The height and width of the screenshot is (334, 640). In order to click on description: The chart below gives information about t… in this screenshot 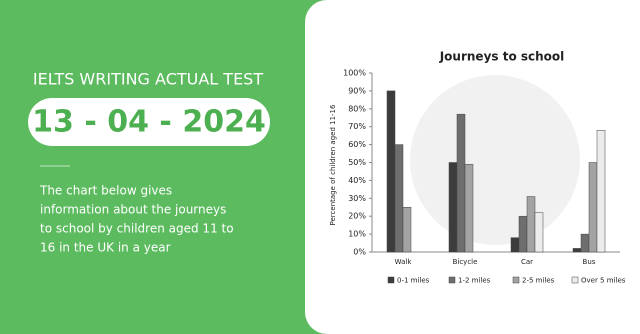, I will do `click(136, 219)`.